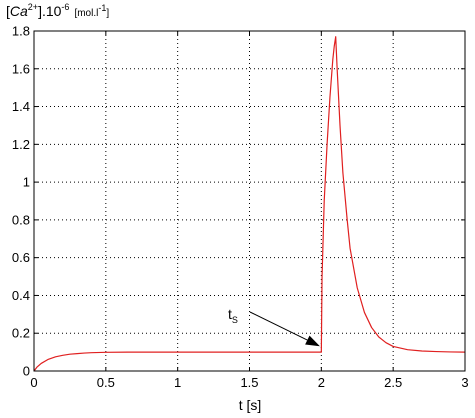 This screenshot has height=418, width=475. Describe the element at coordinates (321, 382) in the screenshot. I see `x-tick-label: 2` at that location.